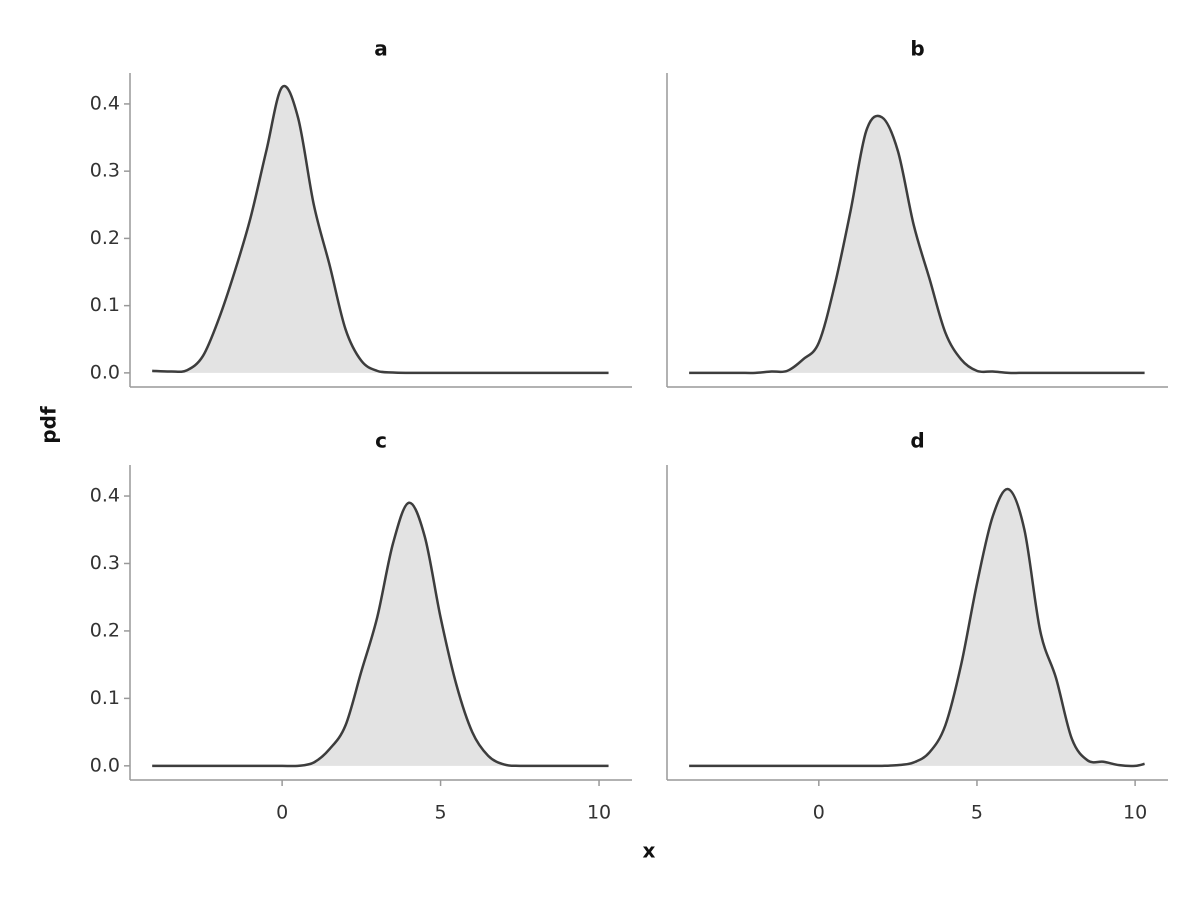  Describe the element at coordinates (917, 49) in the screenshot. I see `panel-title: b` at that location.